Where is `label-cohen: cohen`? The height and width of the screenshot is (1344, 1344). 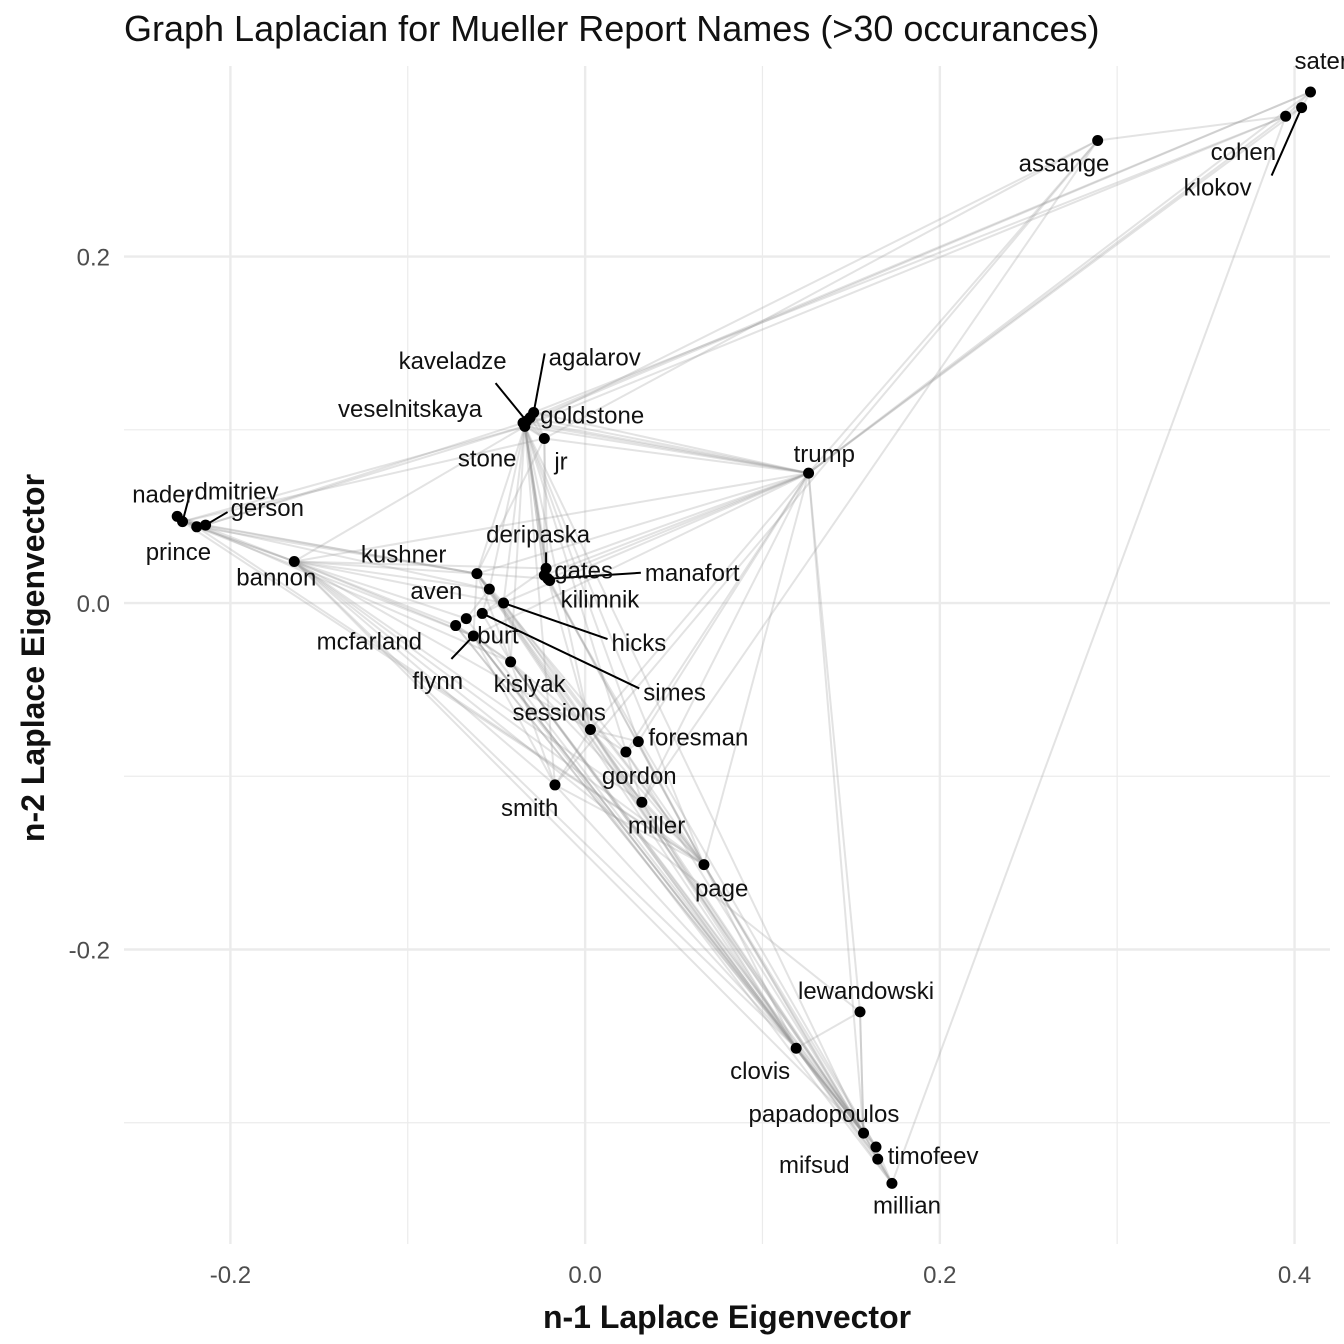
label-cohen: cohen is located at coordinates (1243, 152).